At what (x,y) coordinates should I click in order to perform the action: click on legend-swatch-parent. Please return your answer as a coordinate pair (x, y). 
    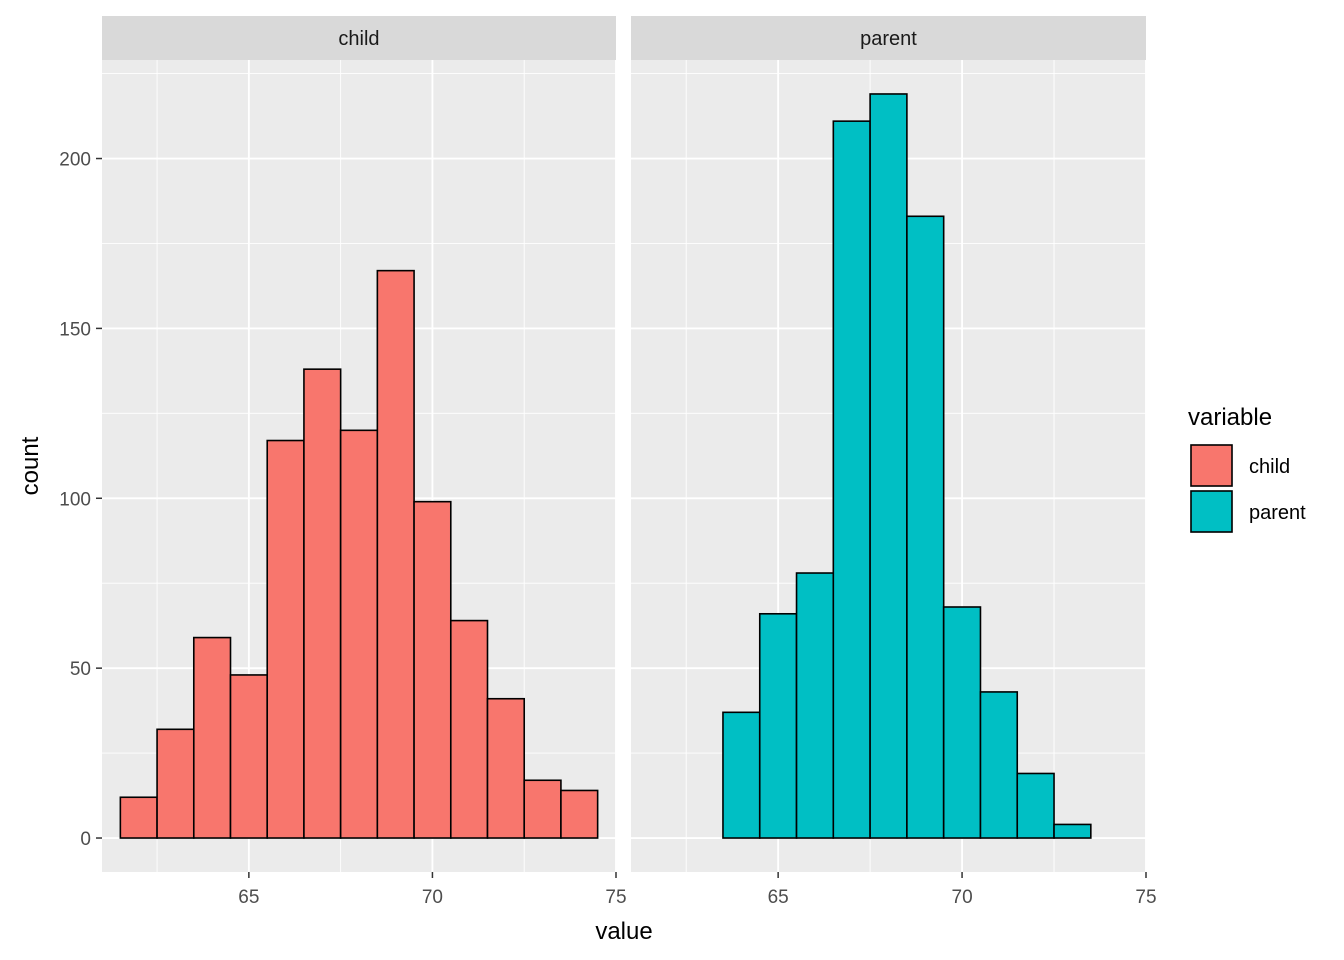
    Looking at the image, I should click on (1211, 511).